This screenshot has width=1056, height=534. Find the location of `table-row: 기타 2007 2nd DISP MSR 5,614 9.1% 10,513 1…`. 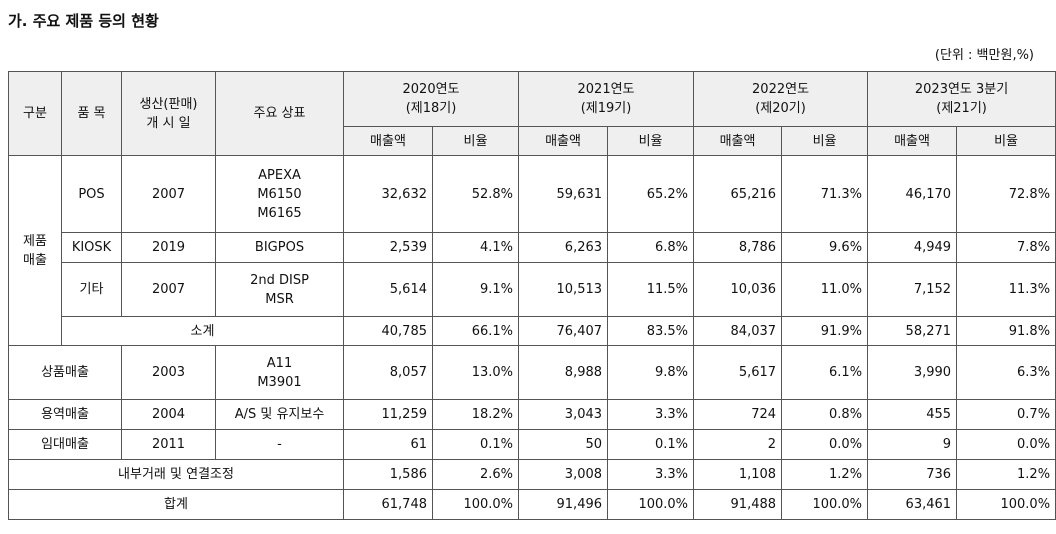

table-row: 기타 2007 2nd DISP MSR 5,614 9.1% 10,513 1… is located at coordinates (532, 289).